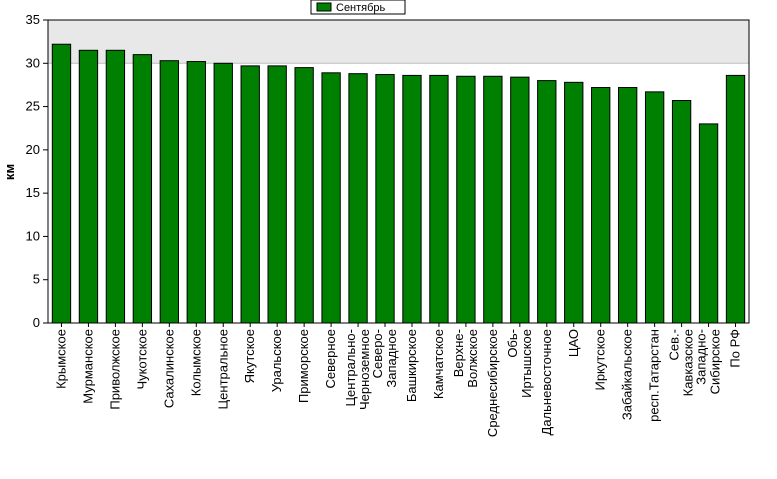 Image resolution: width=777 pixels, height=479 pixels. Describe the element at coordinates (303, 366) in the screenshot. I see `x-tick-label: Приморское` at that location.